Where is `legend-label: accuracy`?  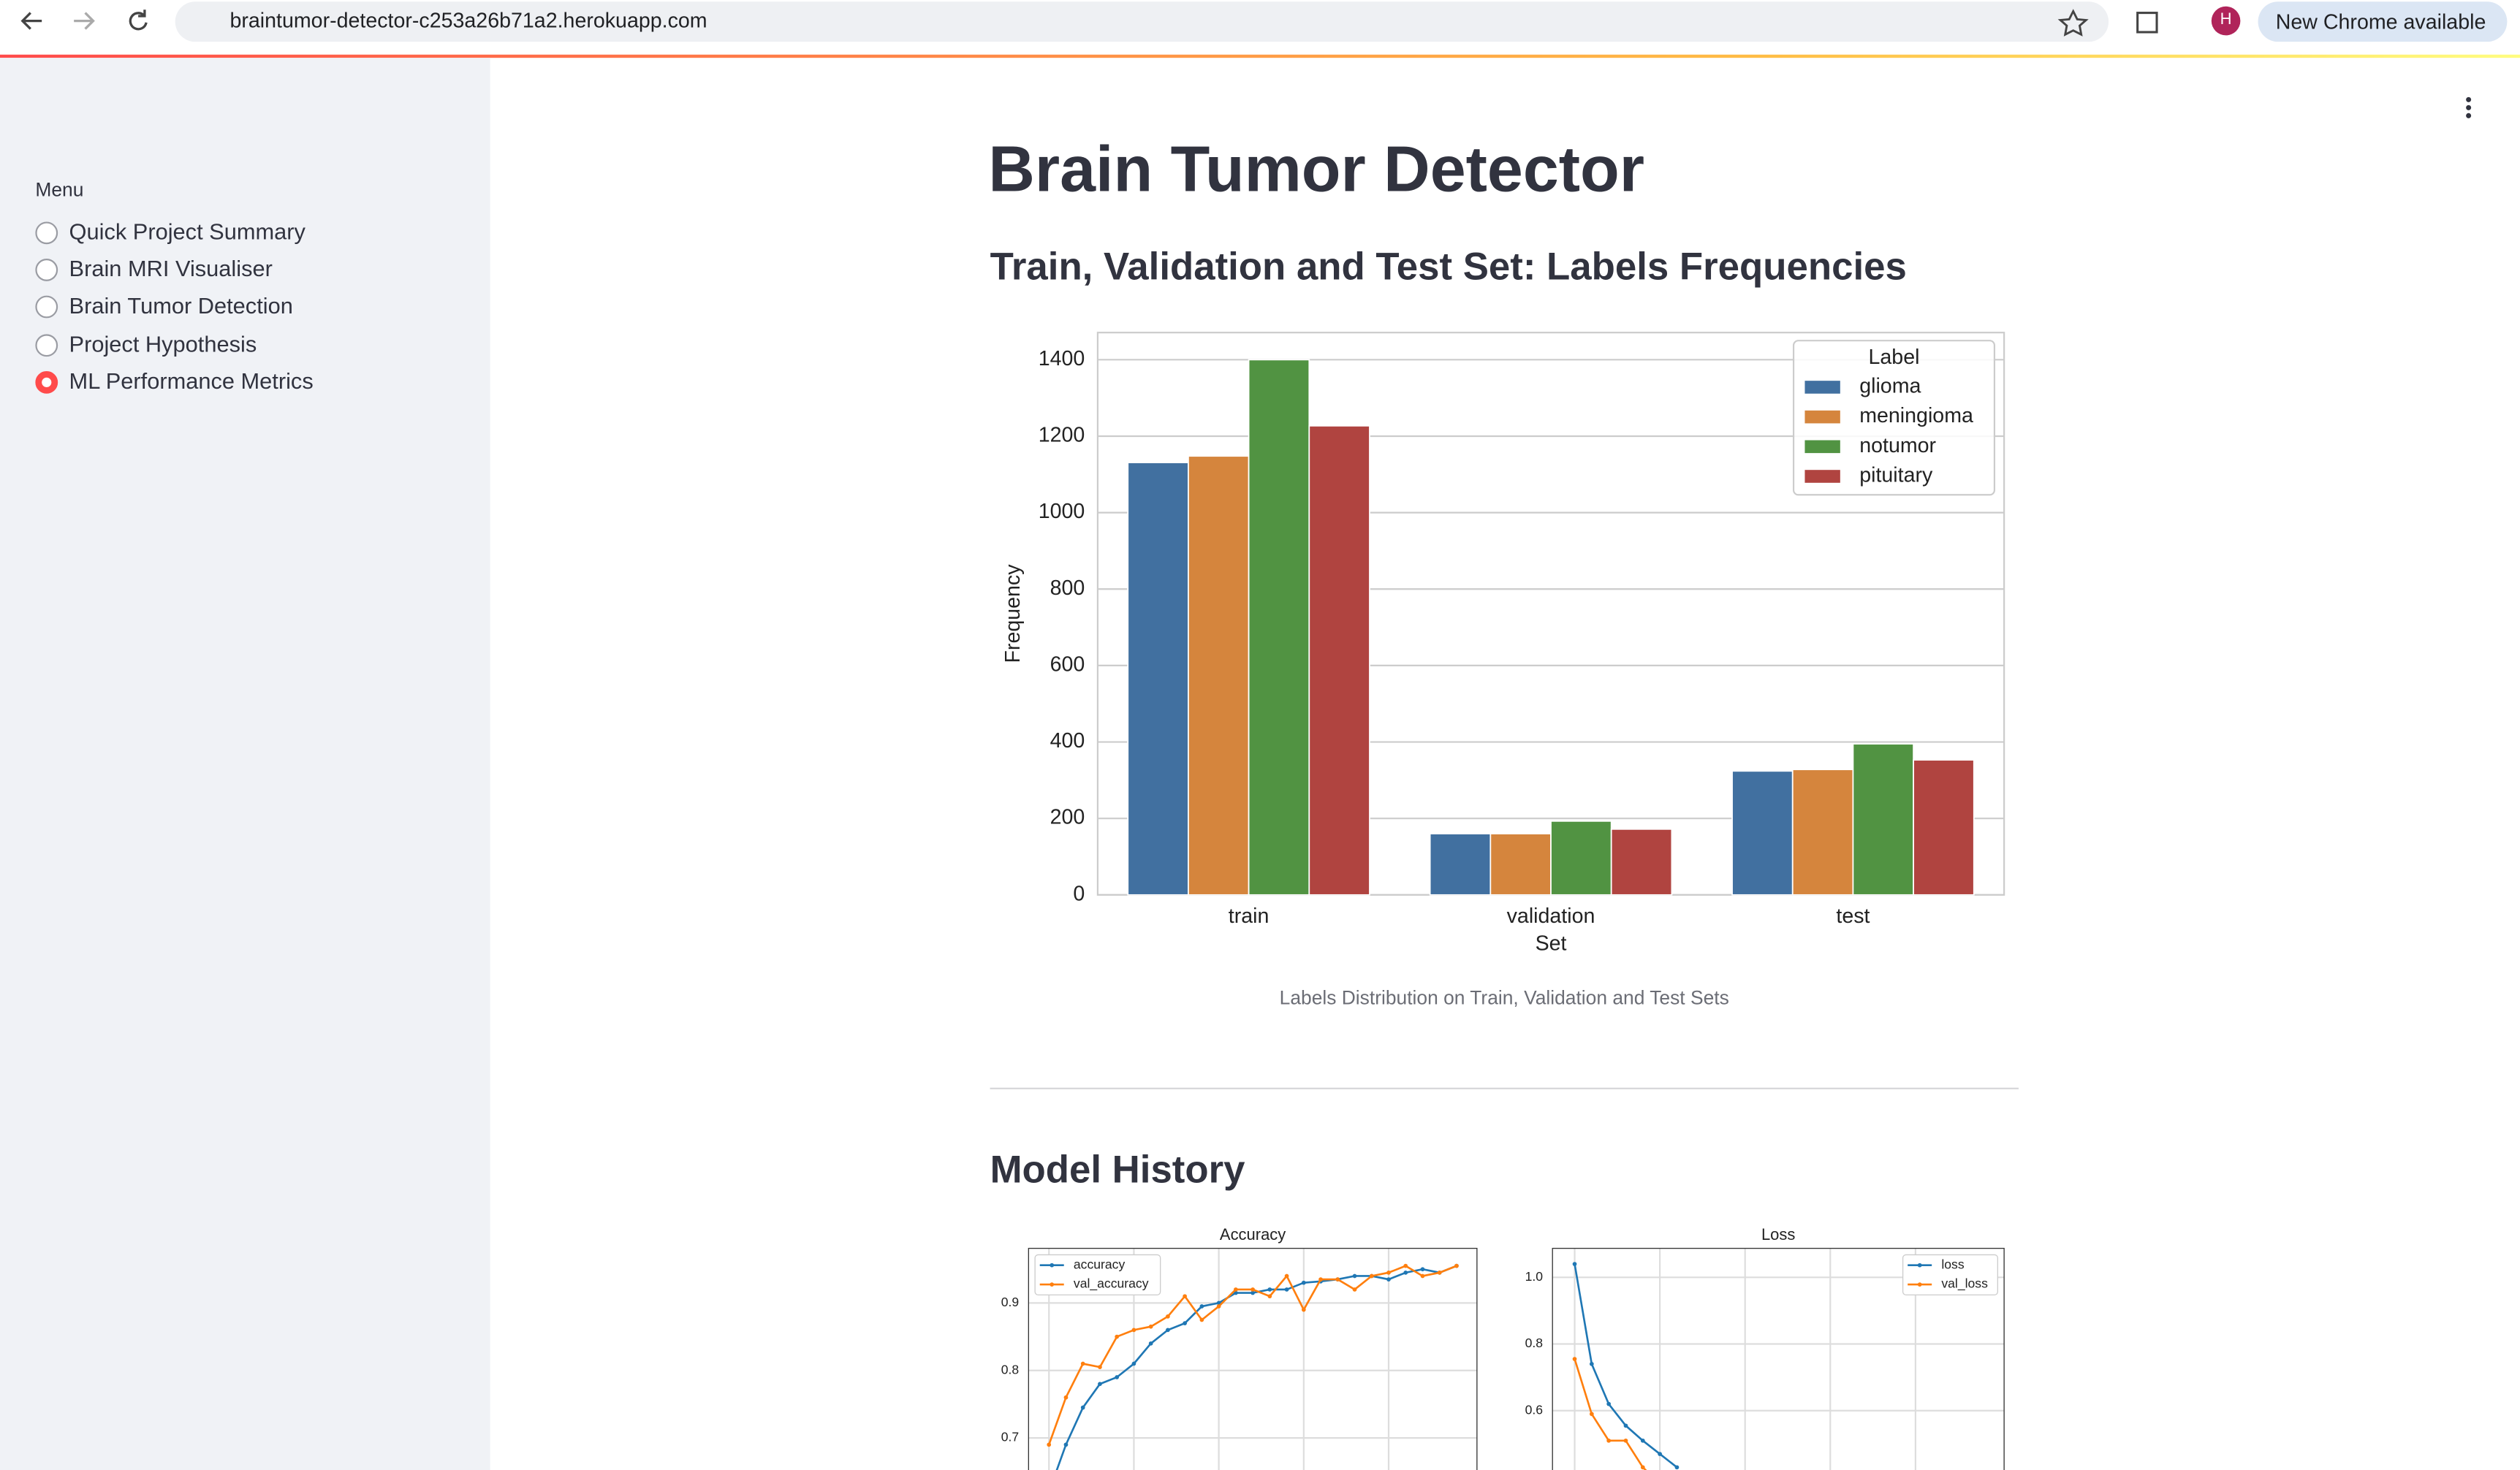
legend-label: accuracy is located at coordinates (1100, 1264).